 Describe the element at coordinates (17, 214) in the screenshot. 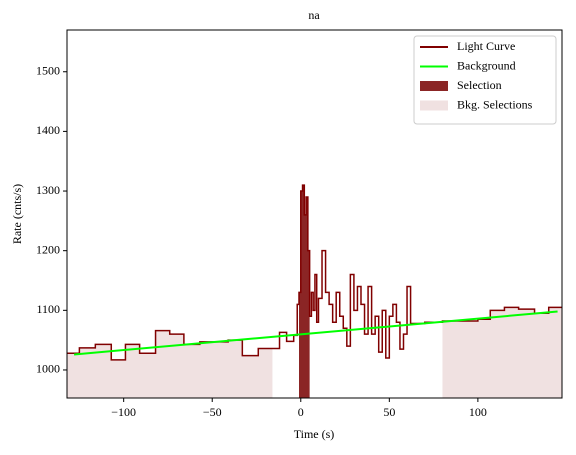

I see `y-axis-label: Rate (cnts/s)` at that location.